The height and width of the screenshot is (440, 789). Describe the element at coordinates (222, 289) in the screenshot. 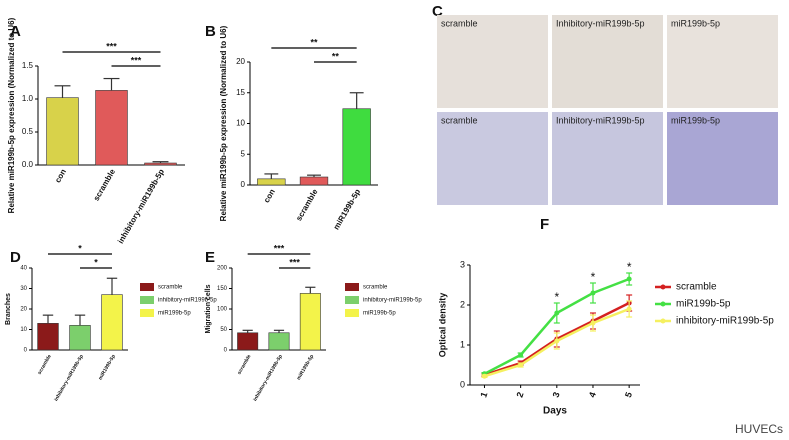

I see `y-tick-label: 150` at that location.